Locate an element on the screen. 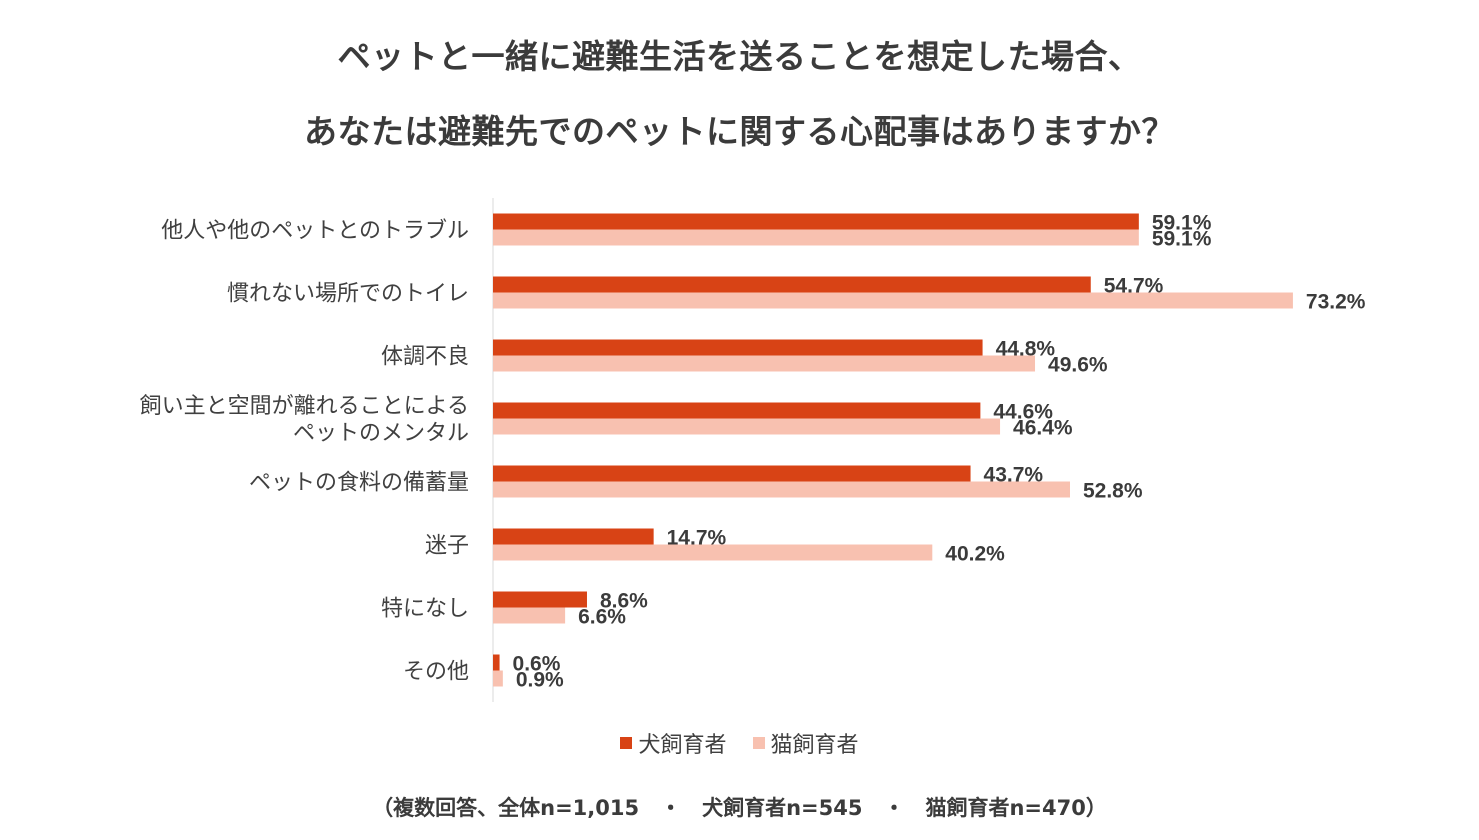 The image size is (1479, 840). legend-label-cat: 猫飼育者 is located at coordinates (814, 745).